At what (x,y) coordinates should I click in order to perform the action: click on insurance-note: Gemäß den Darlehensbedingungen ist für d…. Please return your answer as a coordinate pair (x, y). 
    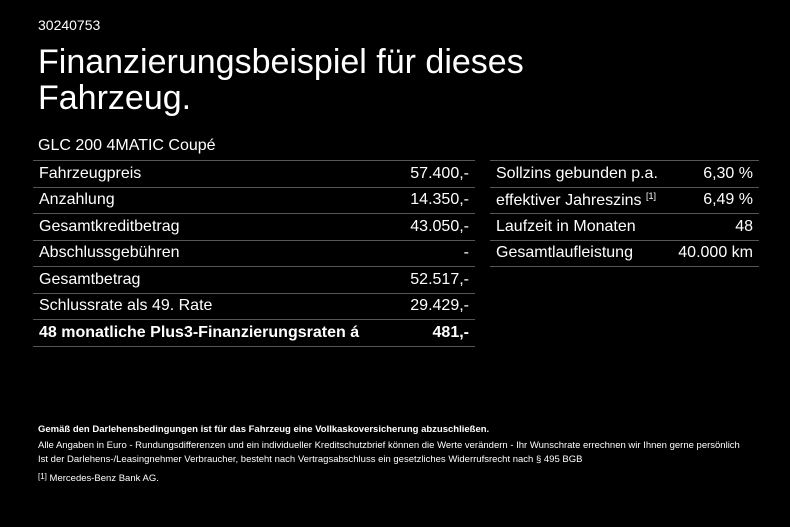
    Looking at the image, I should click on (264, 429).